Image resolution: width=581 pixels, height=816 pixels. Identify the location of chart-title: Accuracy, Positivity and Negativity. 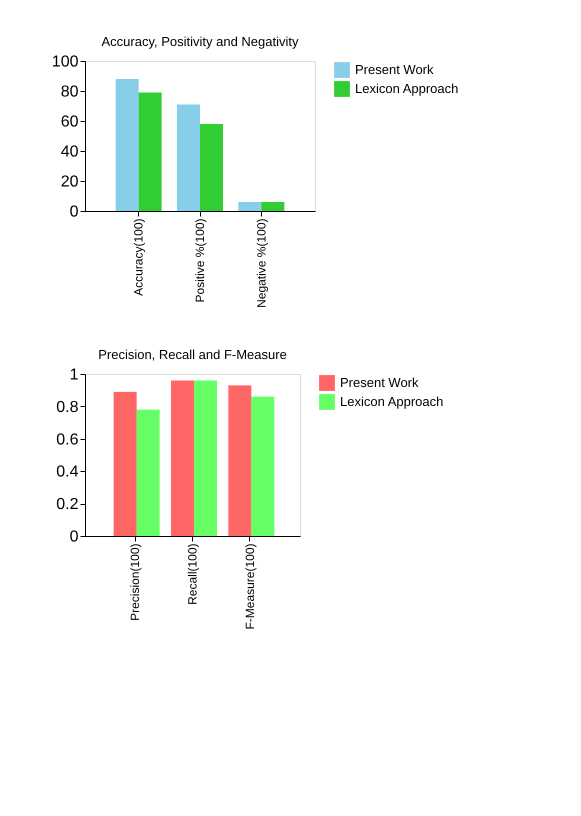
(200, 41).